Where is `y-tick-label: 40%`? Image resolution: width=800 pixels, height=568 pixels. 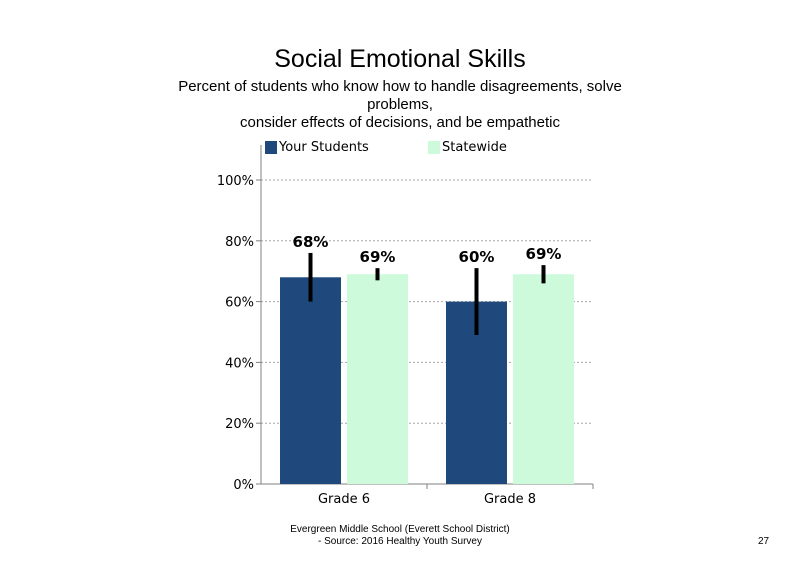
y-tick-label: 40% is located at coordinates (239, 363).